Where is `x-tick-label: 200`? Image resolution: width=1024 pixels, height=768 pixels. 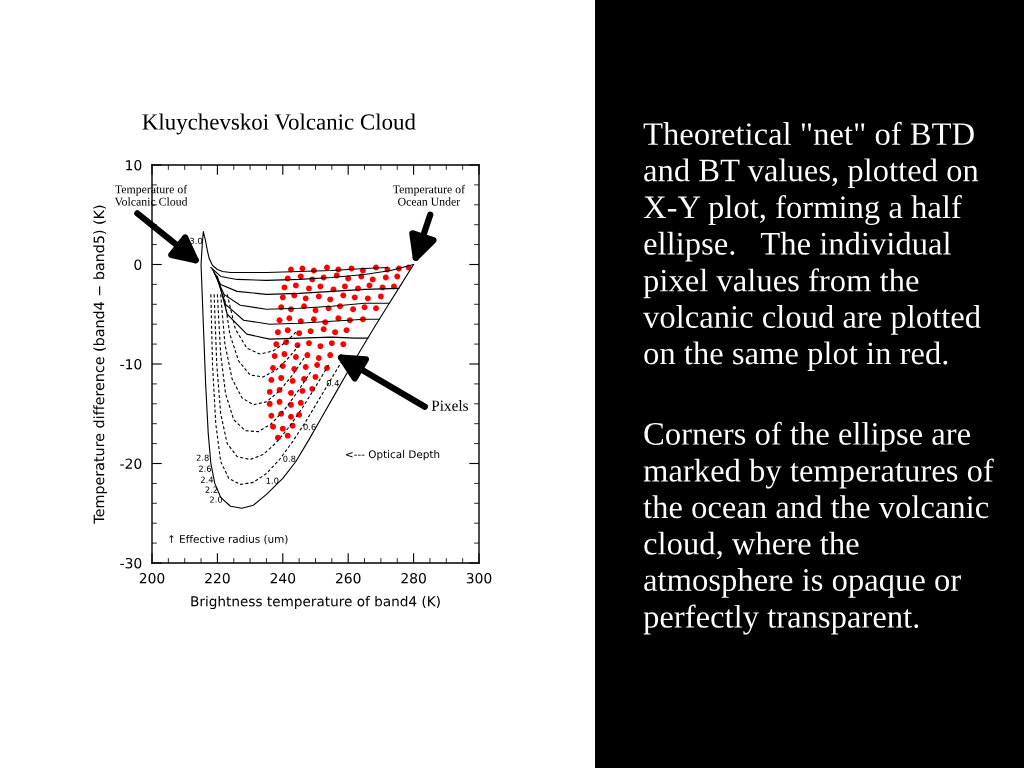 x-tick-label: 200 is located at coordinates (152, 578).